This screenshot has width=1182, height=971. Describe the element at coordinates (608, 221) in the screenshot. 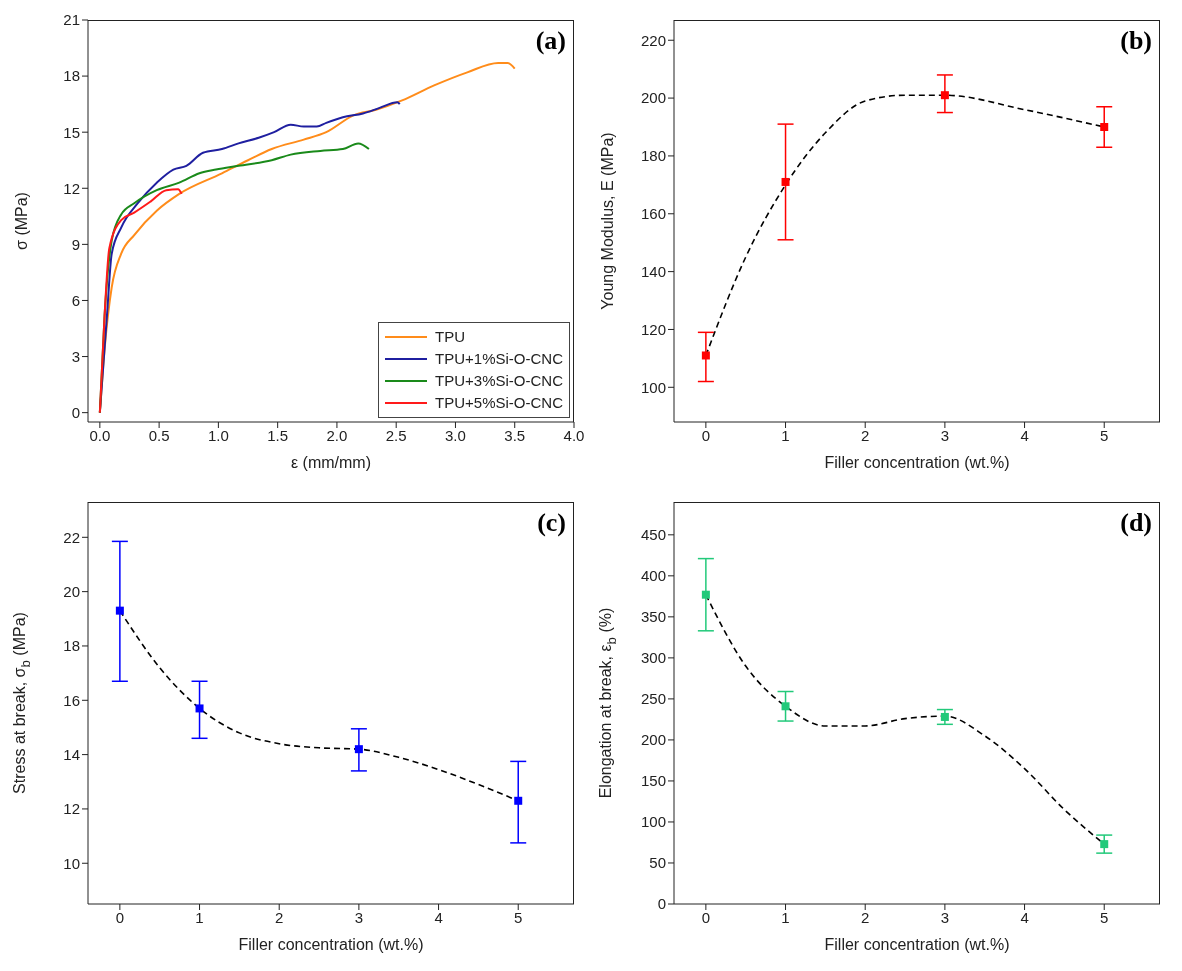

I see `y-axis-title: Young Modulus, E (MPa)` at that location.